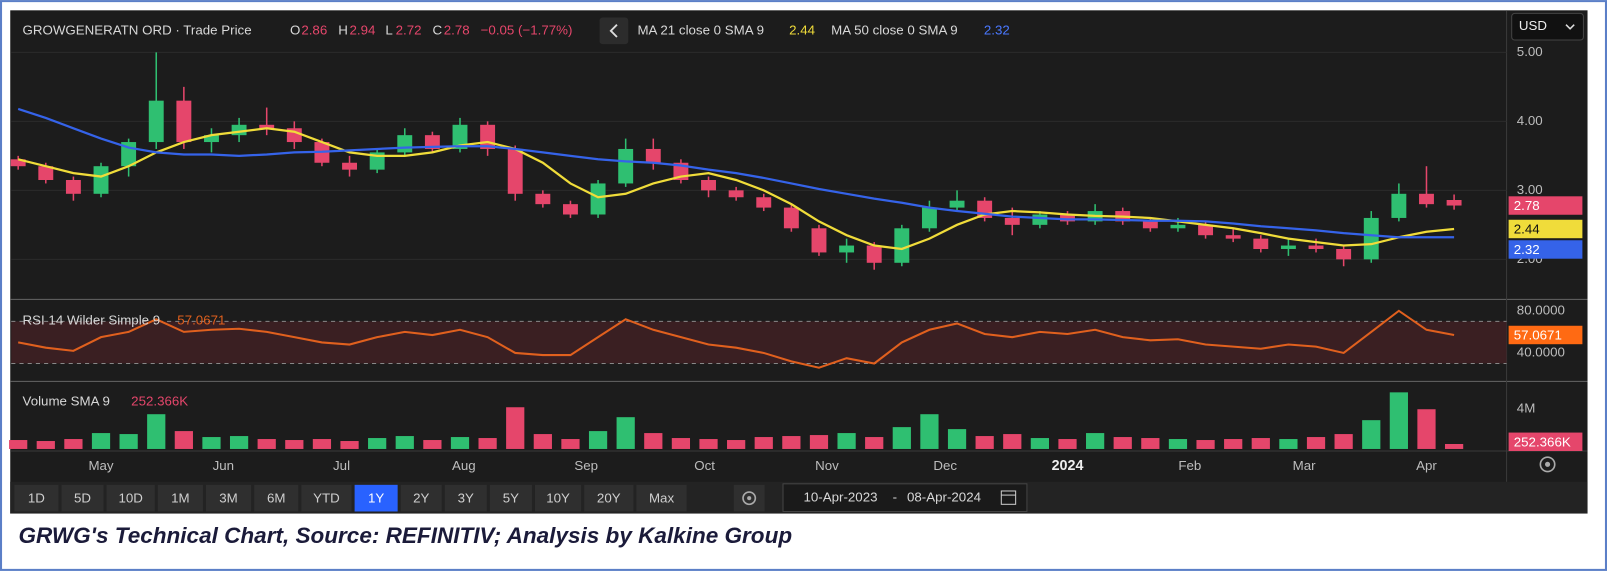 The image size is (1607, 571). I want to click on volume-sma: 252.366K, so click(159, 400).